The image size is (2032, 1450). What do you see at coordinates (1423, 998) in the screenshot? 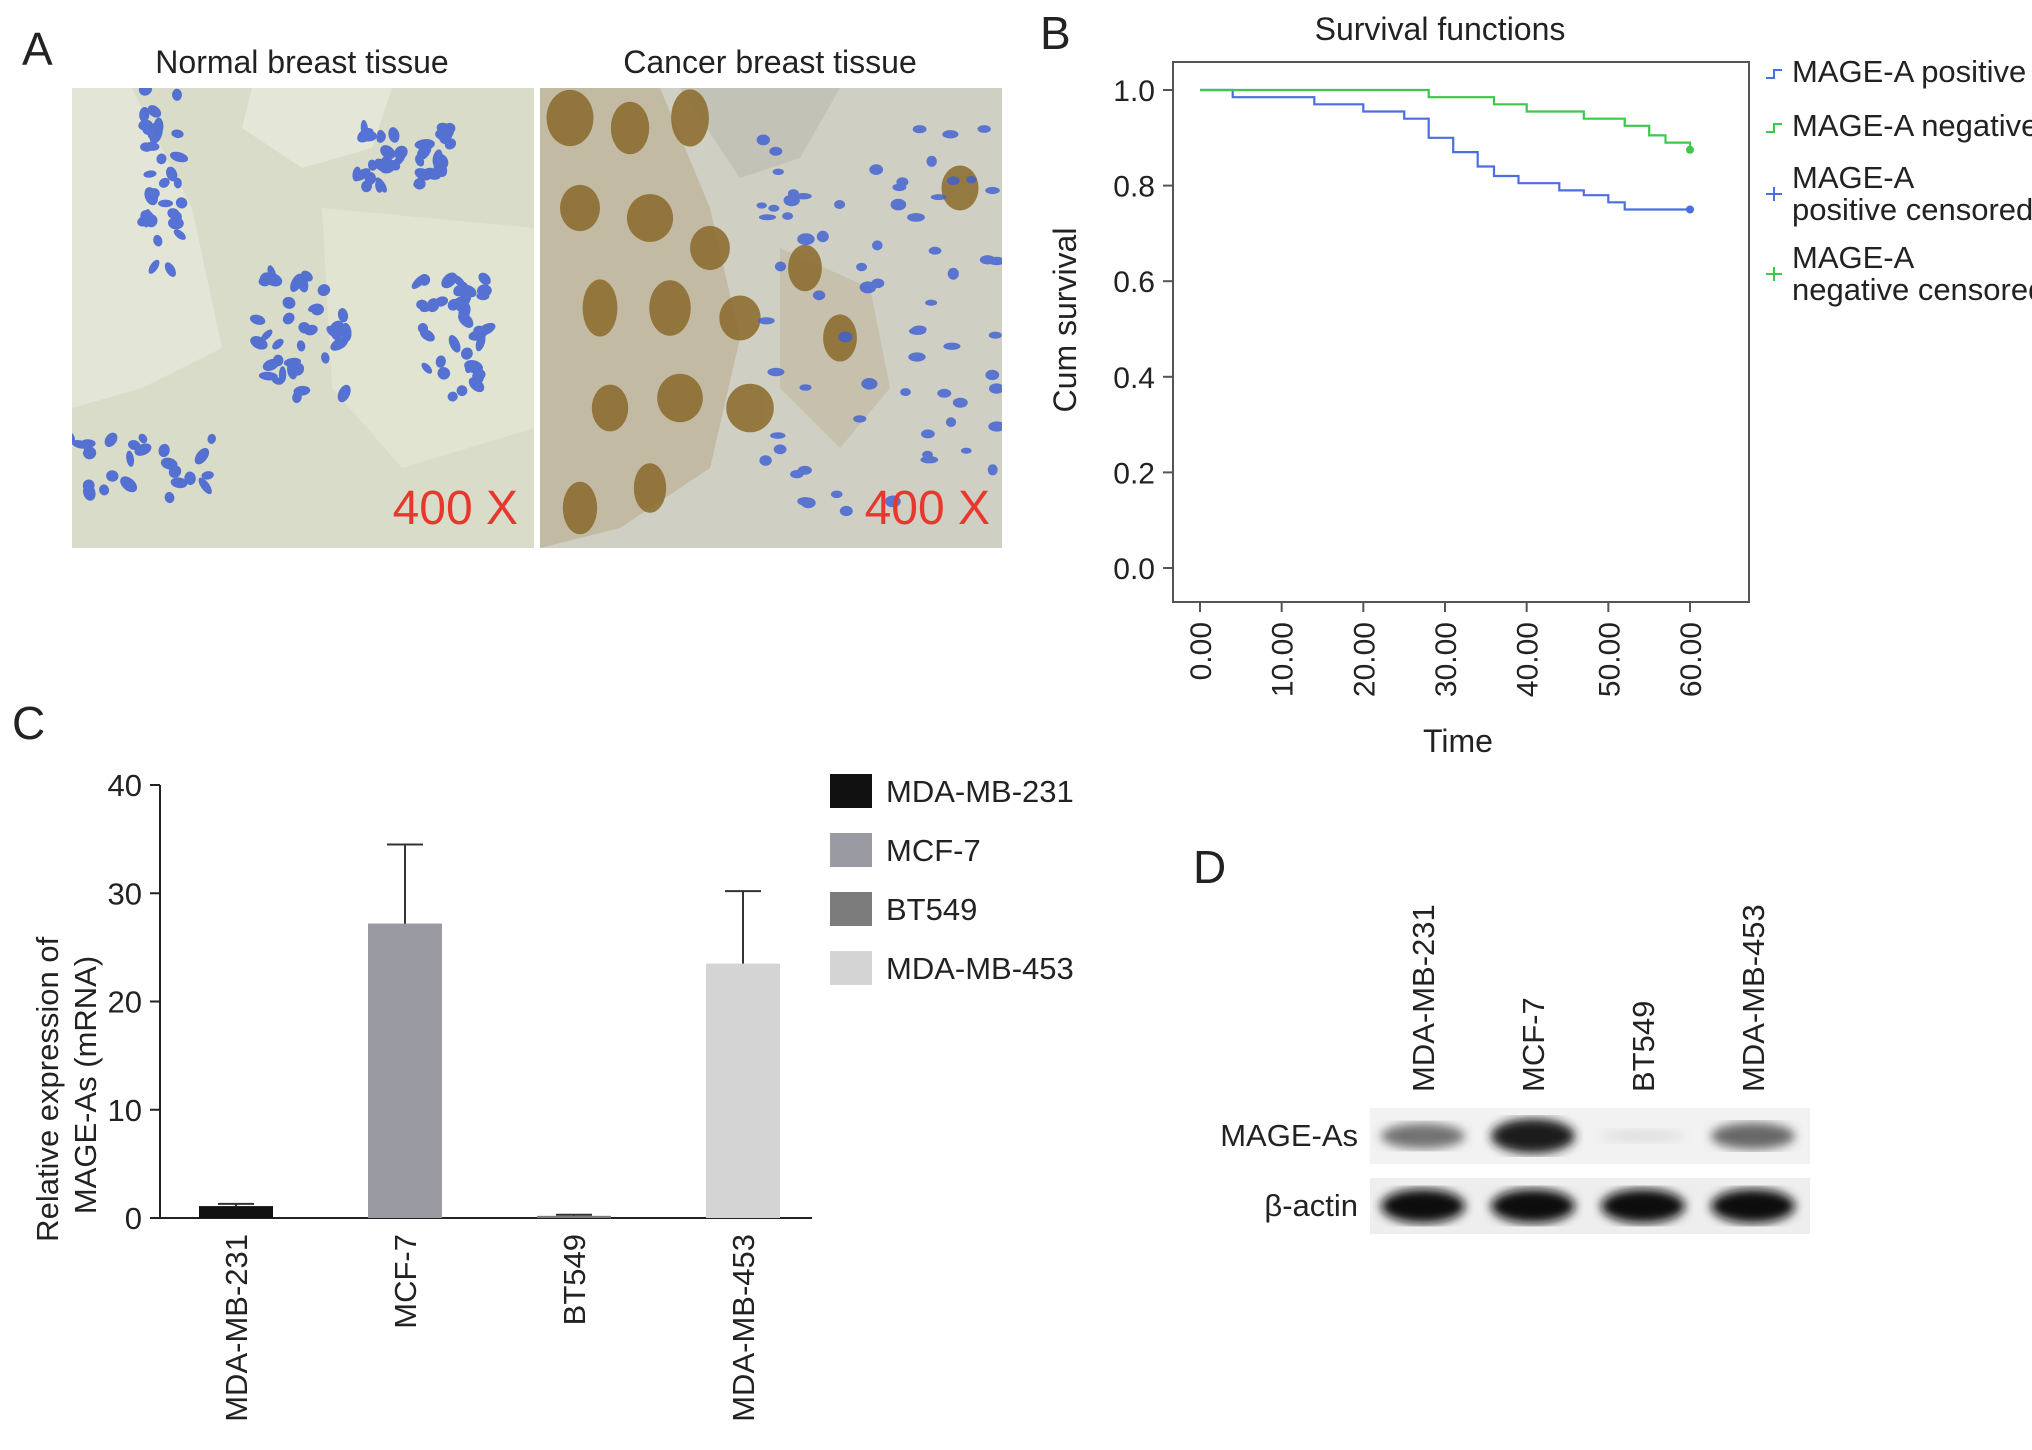
I see `blot-lane-label: MDA-MB-231` at bounding box center [1423, 998].